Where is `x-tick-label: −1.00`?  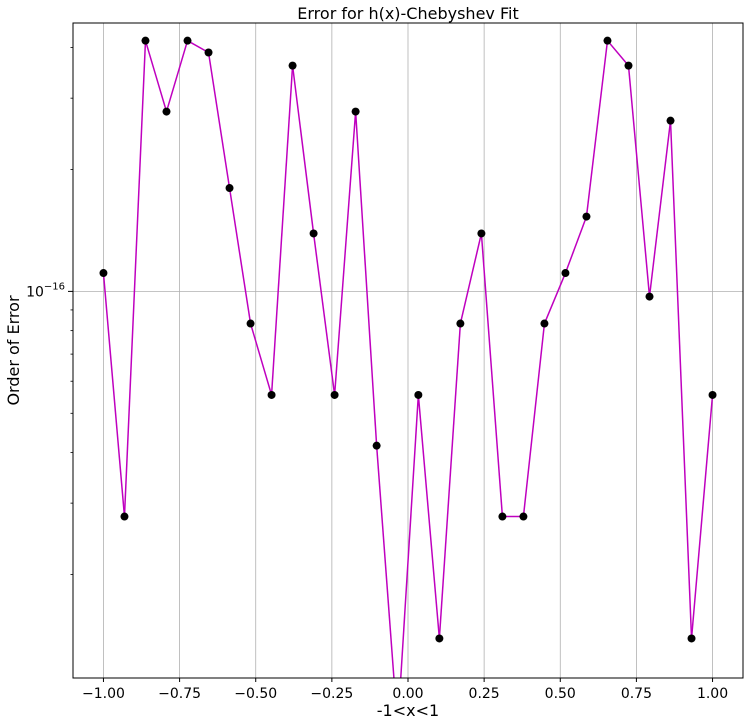 x-tick-label: −1.00 is located at coordinates (103, 694).